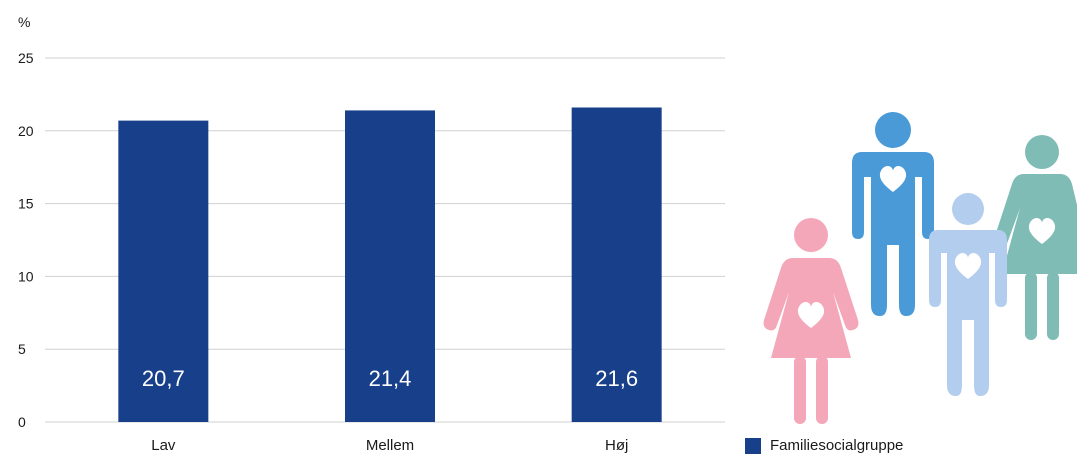 The height and width of the screenshot is (456, 1077). Describe the element at coordinates (968, 294) in the screenshot. I see `light-blue-person-icon` at that location.